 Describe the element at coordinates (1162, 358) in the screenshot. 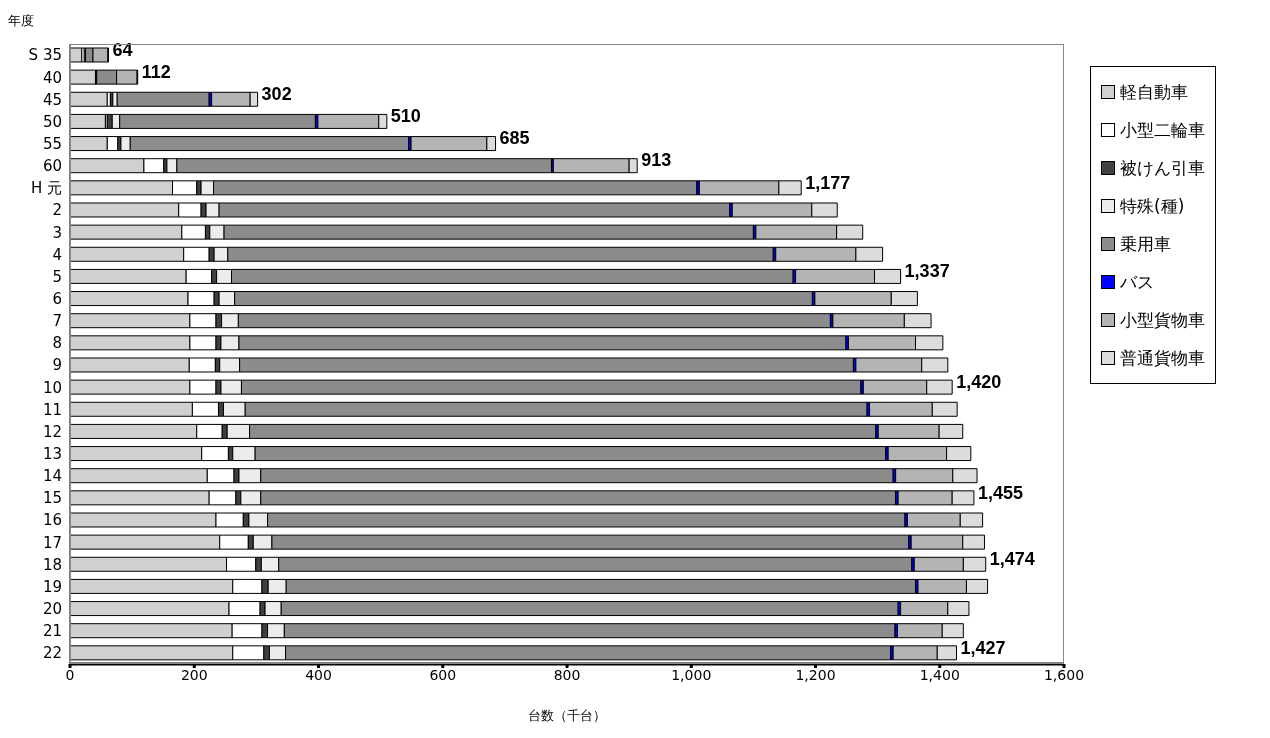

I see `legend-label: 普通貨物車` at that location.